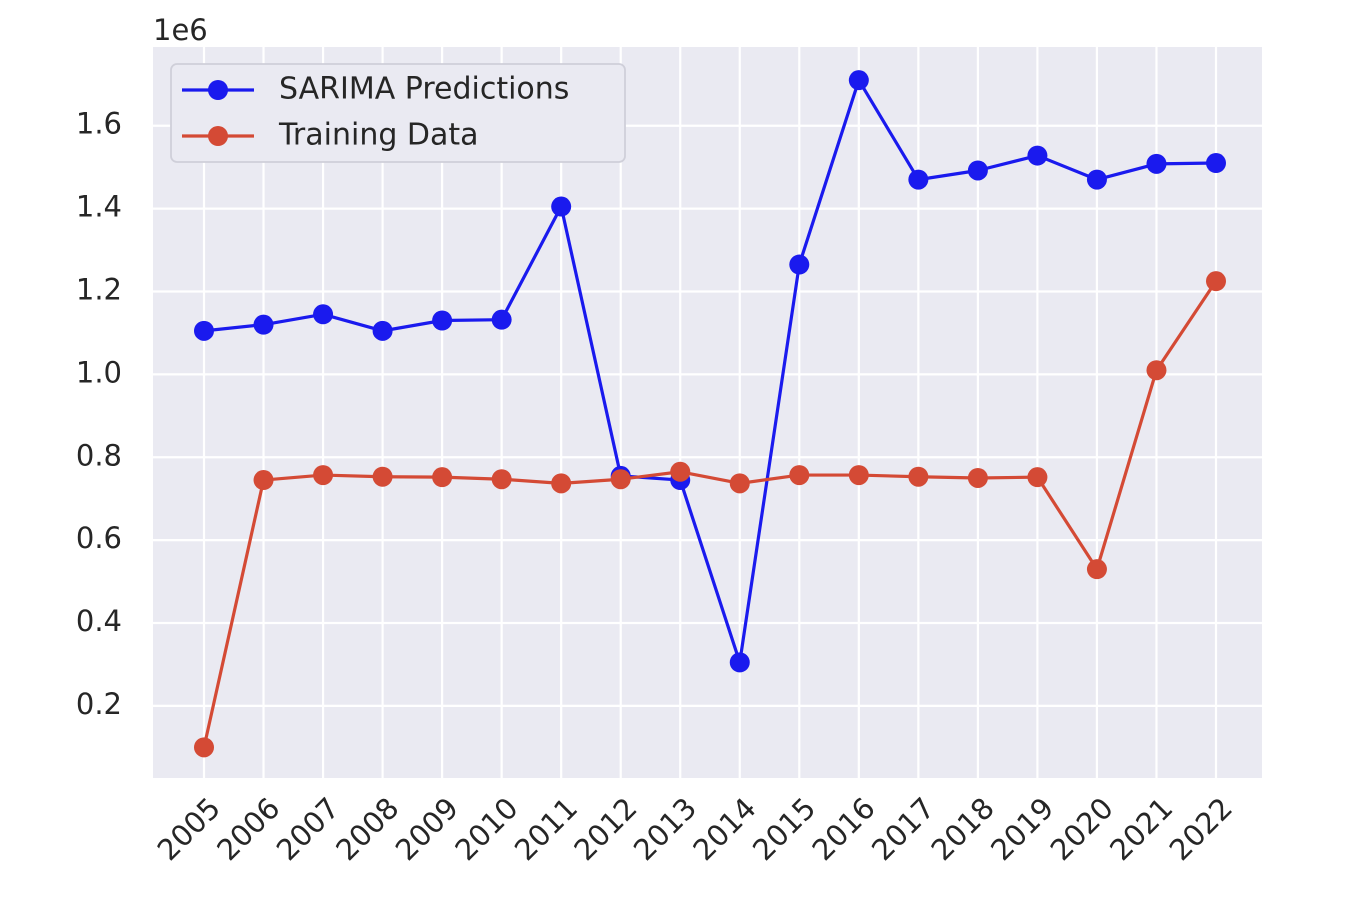  What do you see at coordinates (1201, 829) in the screenshot?
I see `x-tick-label: 2022` at bounding box center [1201, 829].